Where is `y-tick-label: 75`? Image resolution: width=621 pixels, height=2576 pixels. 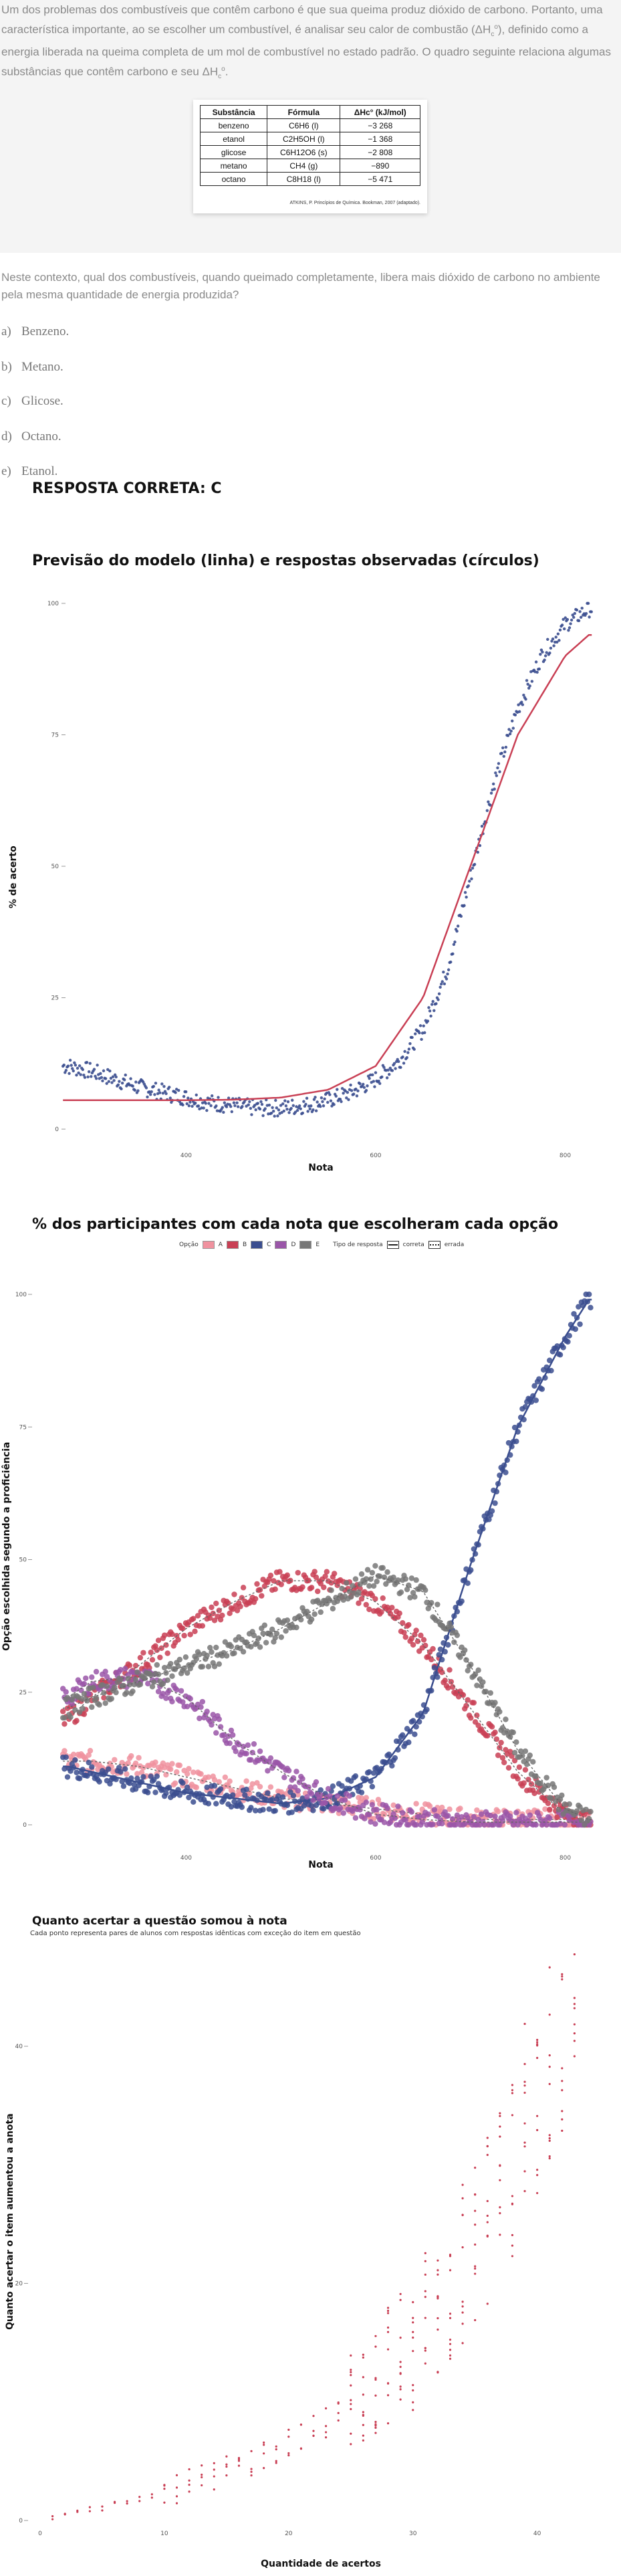 y-tick-label: 75 is located at coordinates (55, 735).